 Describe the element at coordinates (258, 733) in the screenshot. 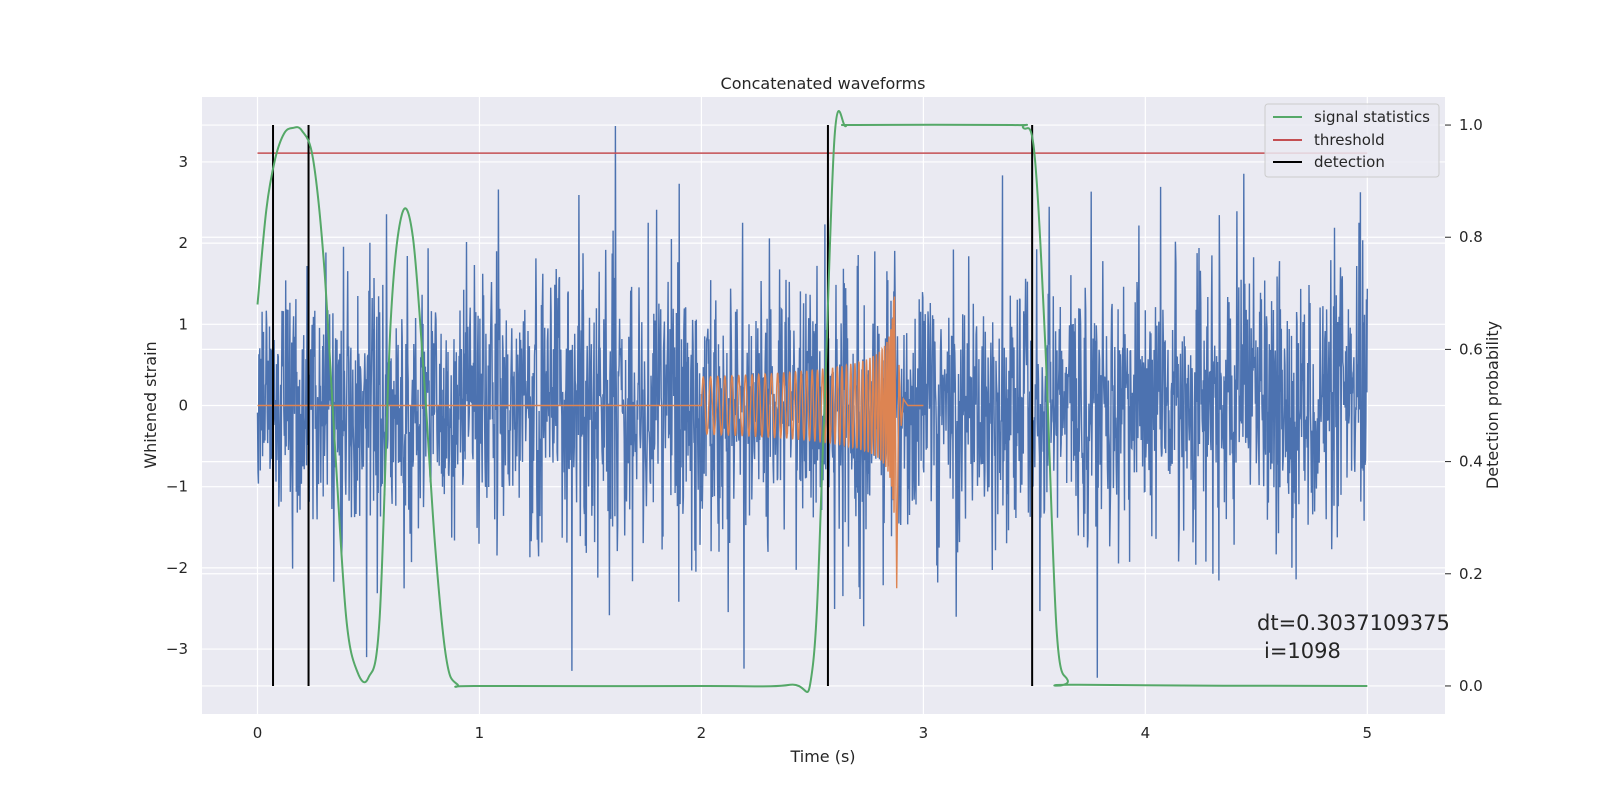

I see `x-tick-label: 0` at that location.